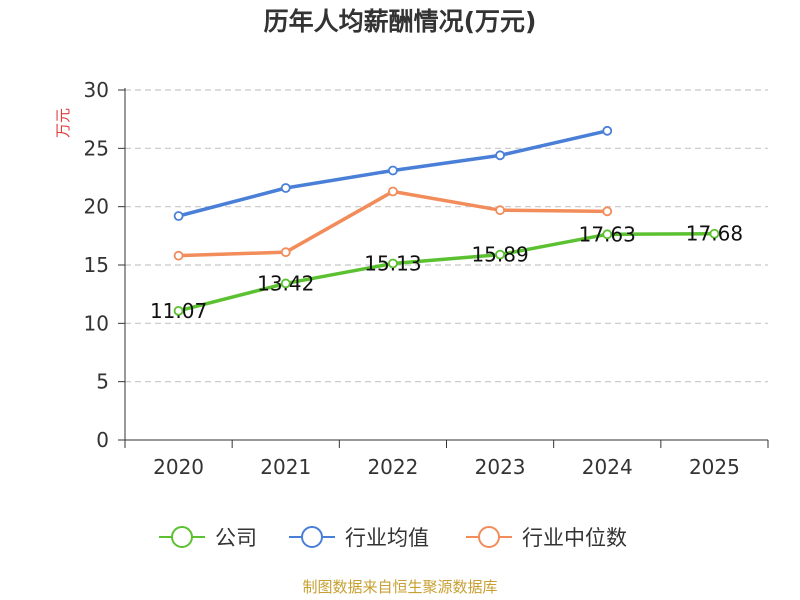 The width and height of the screenshot is (800, 600). I want to click on legend-industry-median-label: 行业中位数, so click(574, 538).